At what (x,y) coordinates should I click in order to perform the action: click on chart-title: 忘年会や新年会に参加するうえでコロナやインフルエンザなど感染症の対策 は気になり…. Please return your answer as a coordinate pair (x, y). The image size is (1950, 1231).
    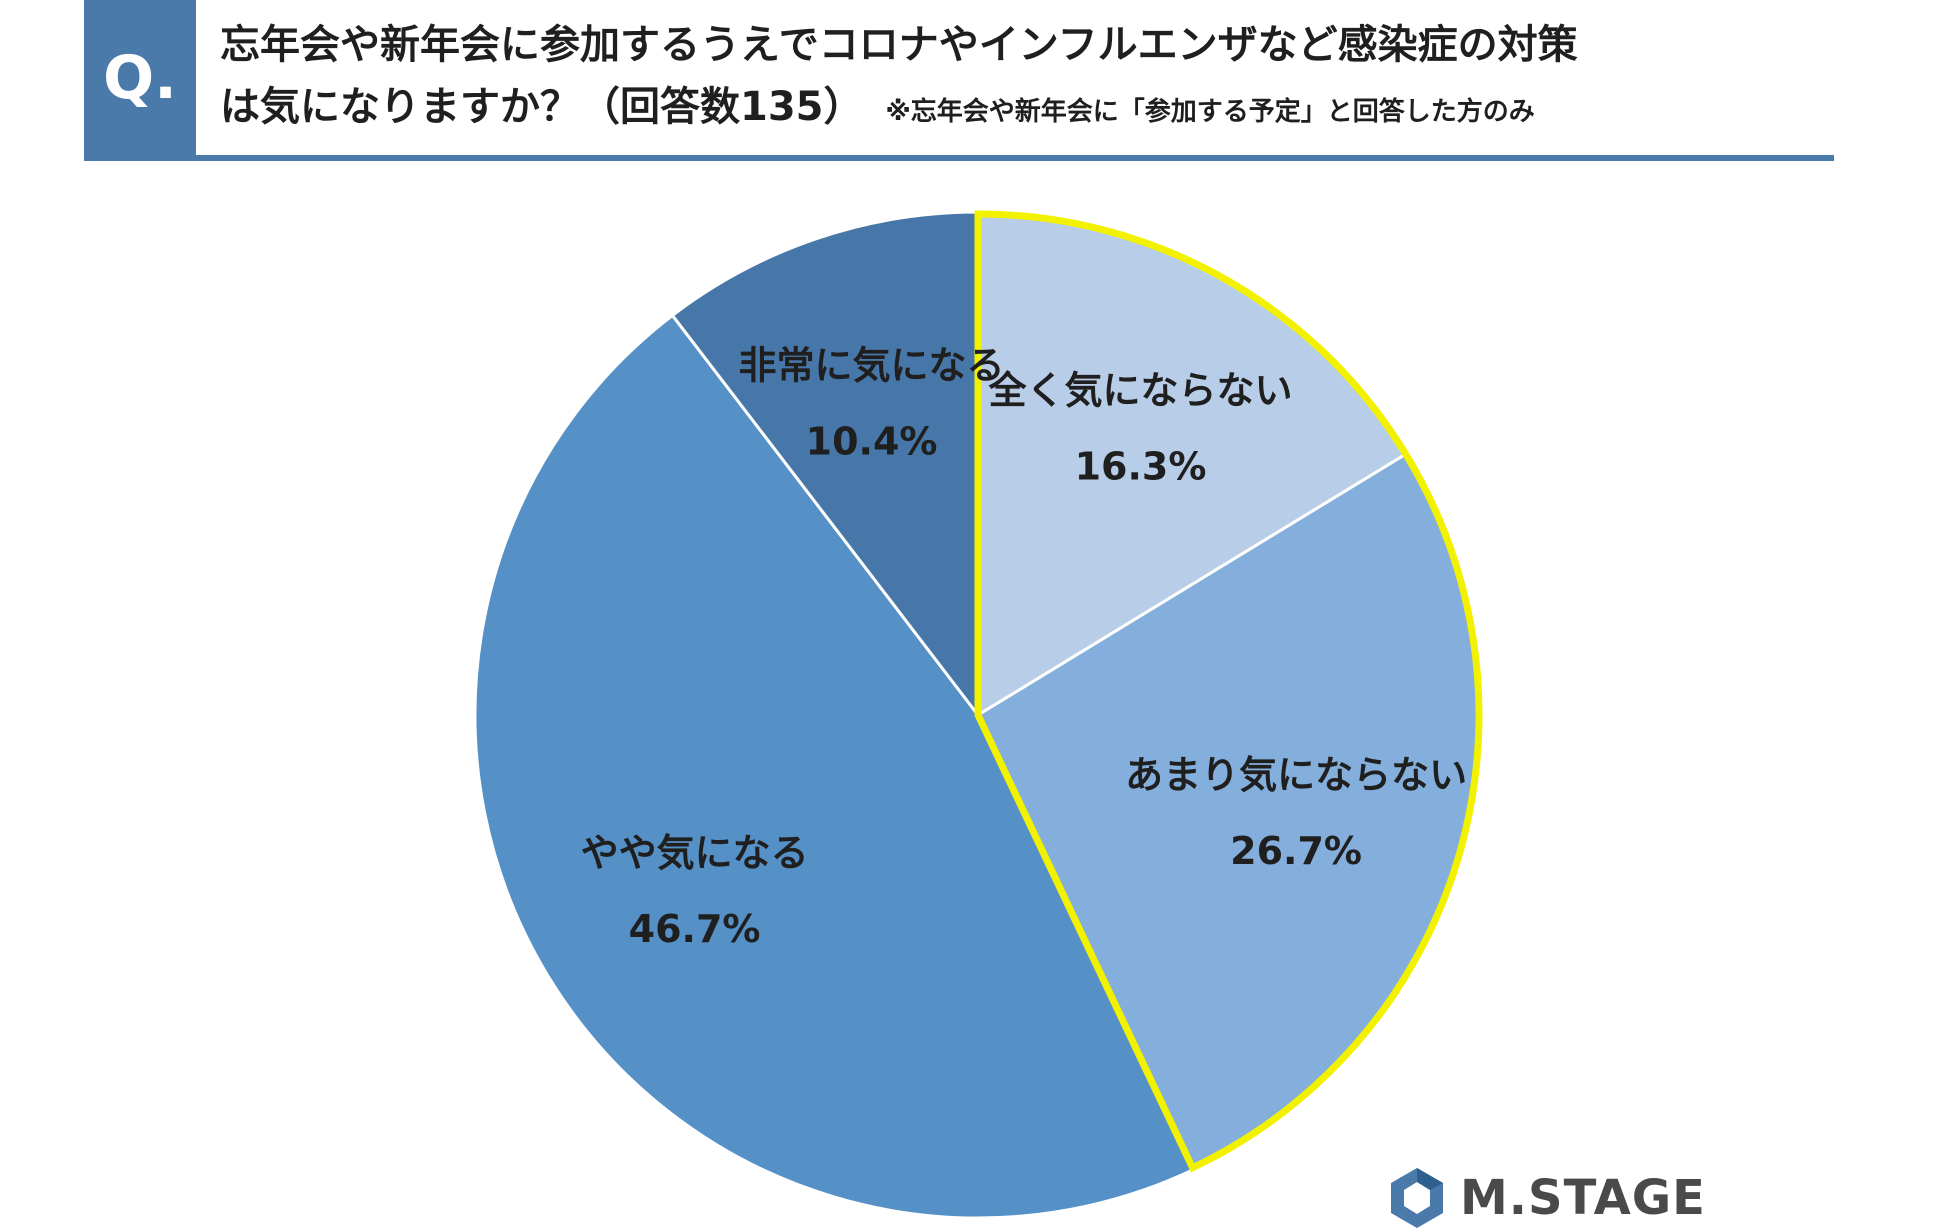
    Looking at the image, I should click on (1025, 78).